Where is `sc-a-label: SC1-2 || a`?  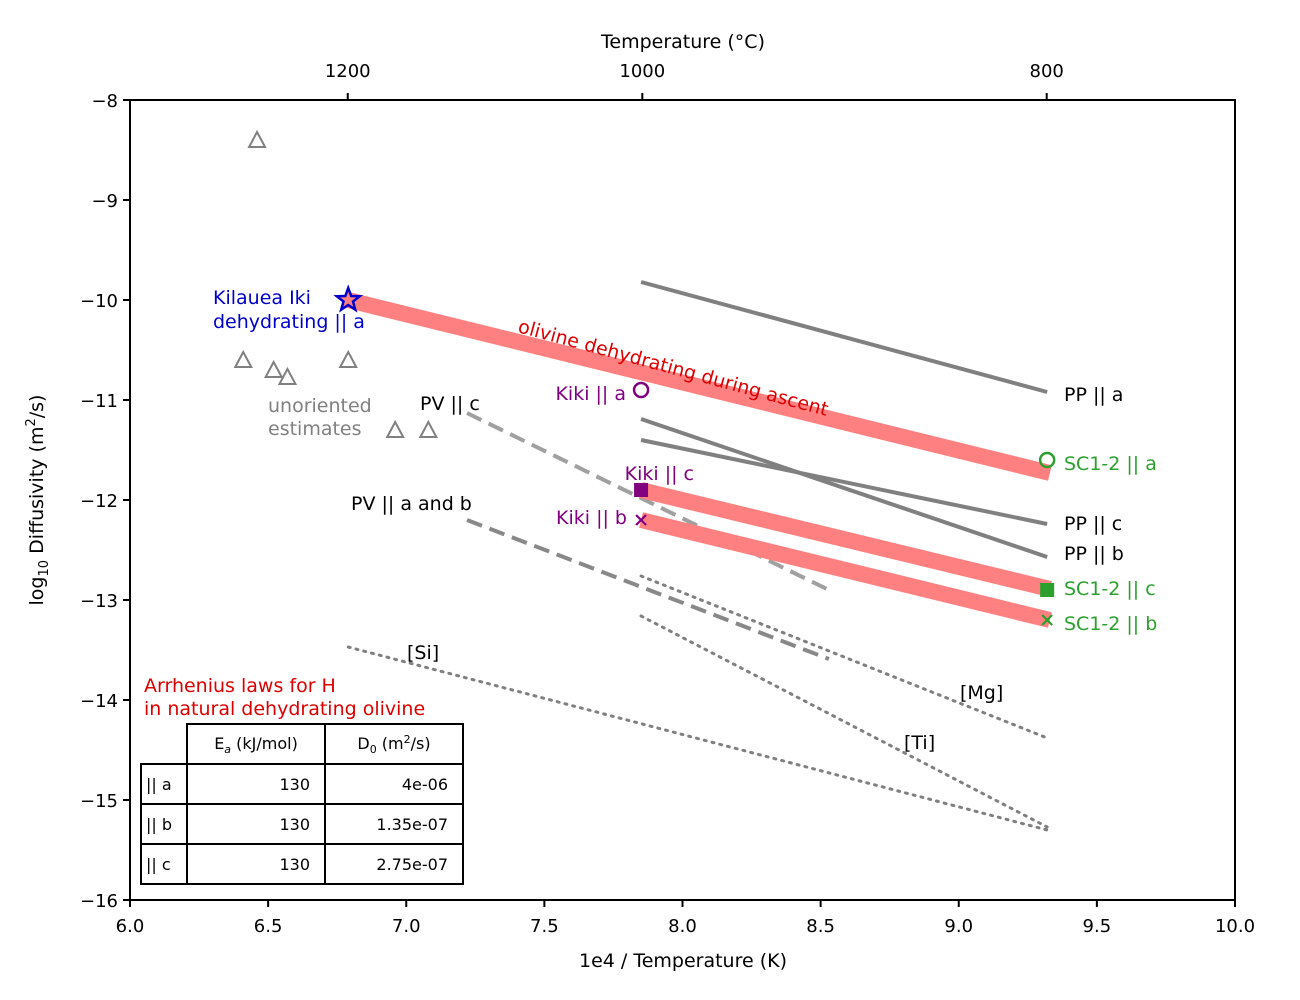 sc-a-label: SC1-2 || a is located at coordinates (1110, 464).